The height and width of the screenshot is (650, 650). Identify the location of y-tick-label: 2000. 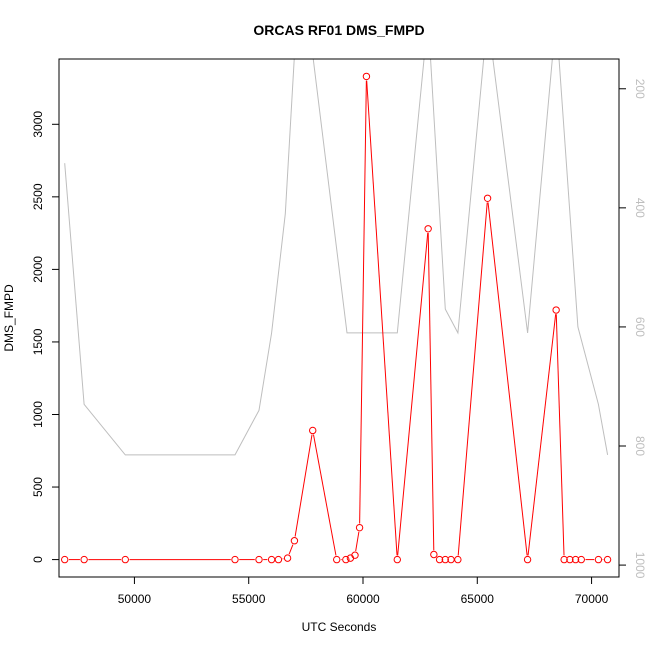
(38, 269).